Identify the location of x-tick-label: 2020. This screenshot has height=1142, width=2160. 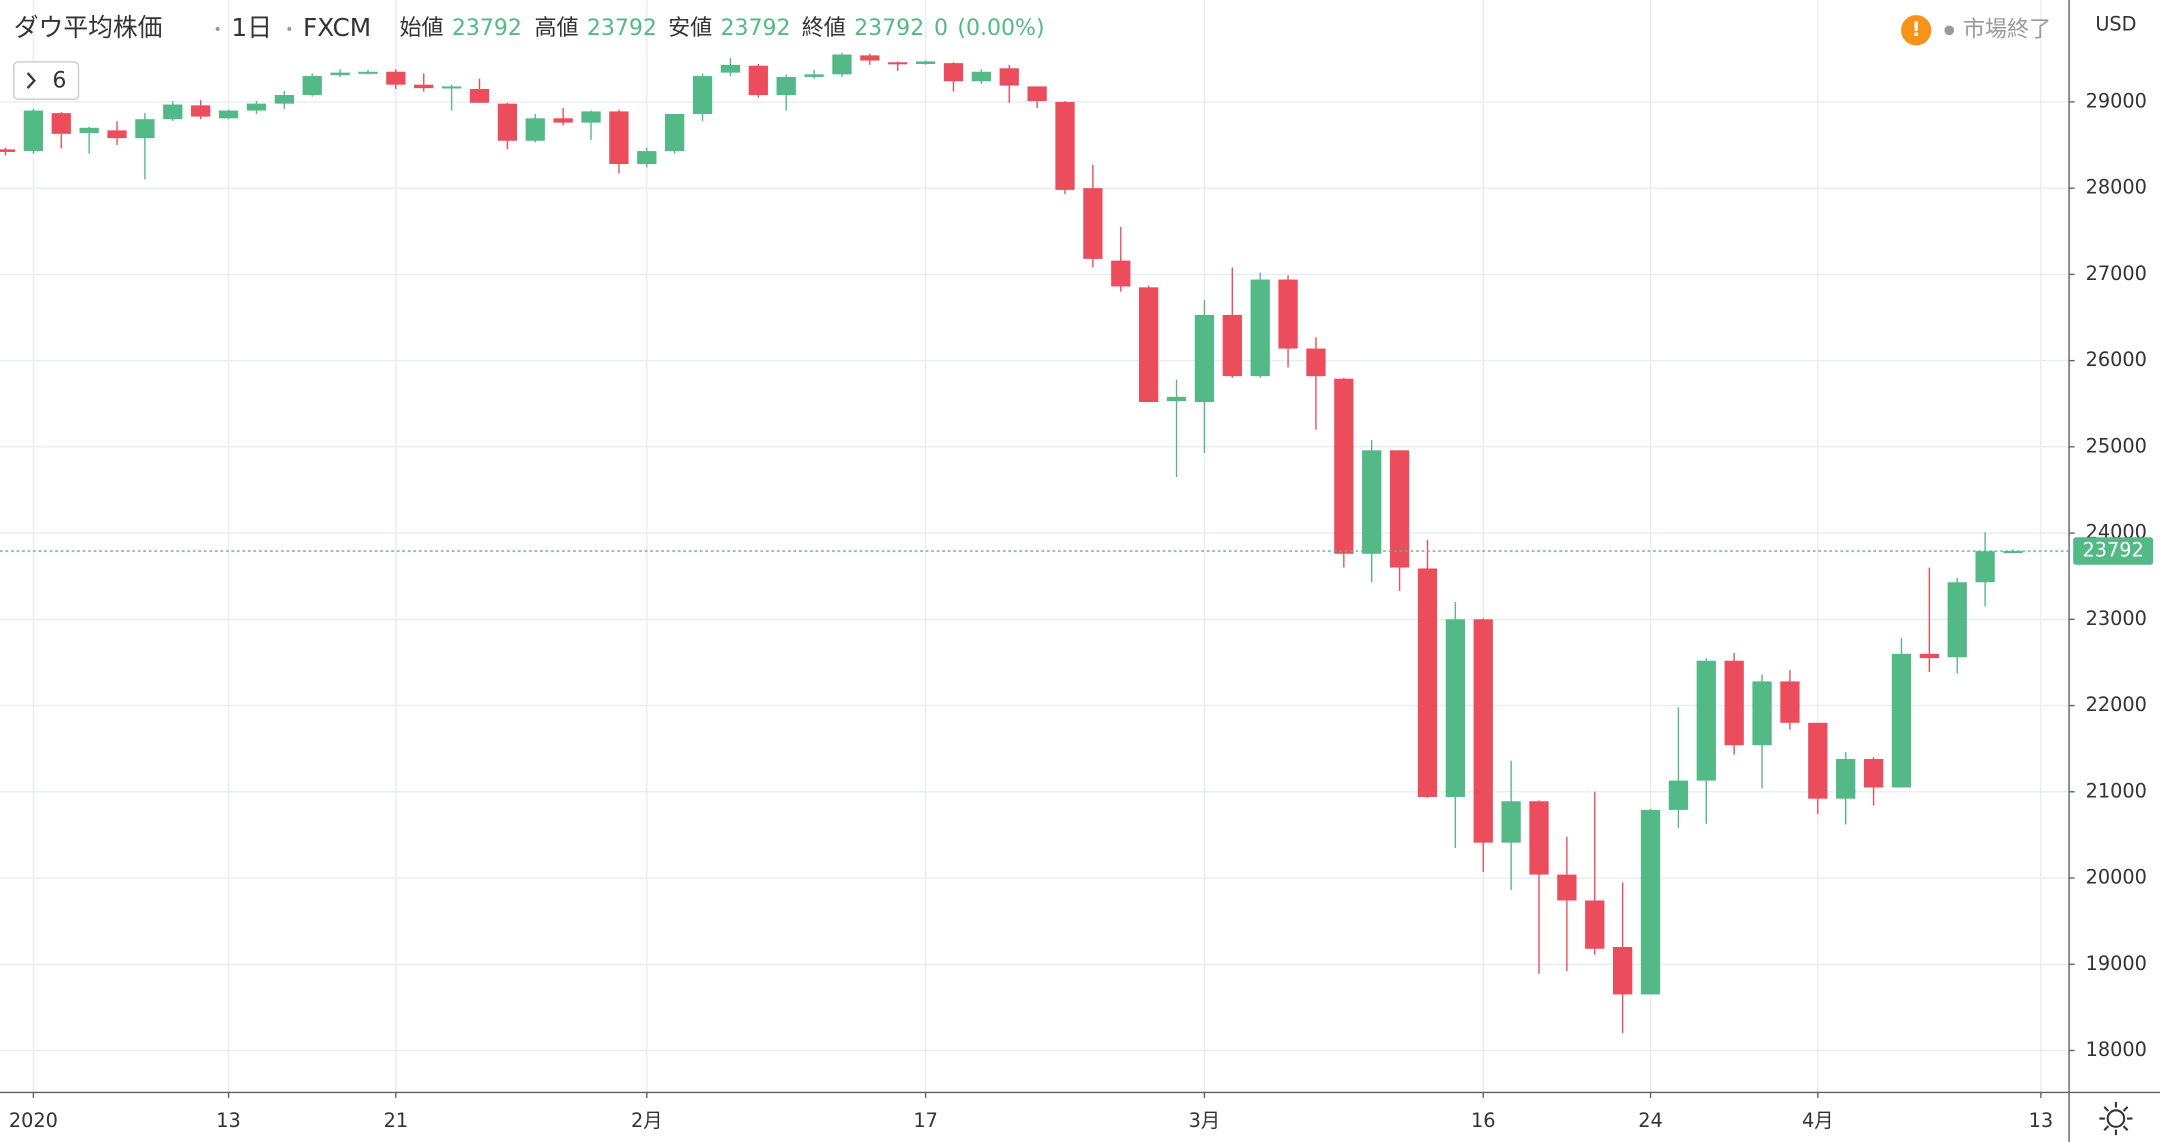
(33, 1120).